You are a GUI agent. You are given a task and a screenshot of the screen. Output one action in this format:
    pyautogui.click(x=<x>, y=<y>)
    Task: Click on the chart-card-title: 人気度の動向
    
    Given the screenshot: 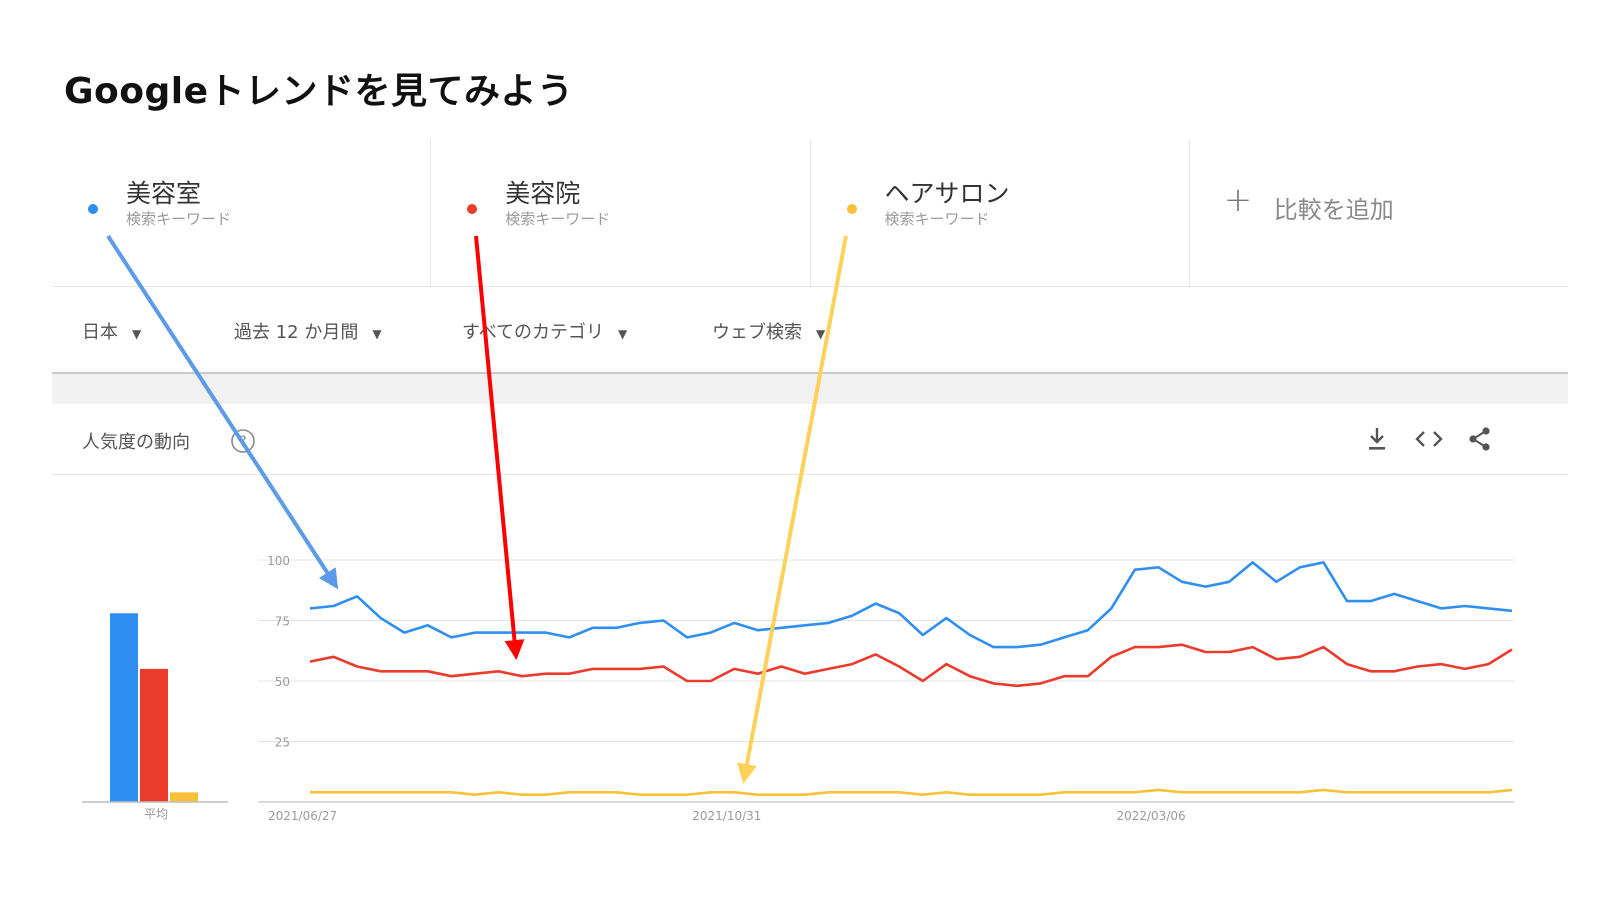 What is the action you would take?
    pyautogui.click(x=136, y=442)
    